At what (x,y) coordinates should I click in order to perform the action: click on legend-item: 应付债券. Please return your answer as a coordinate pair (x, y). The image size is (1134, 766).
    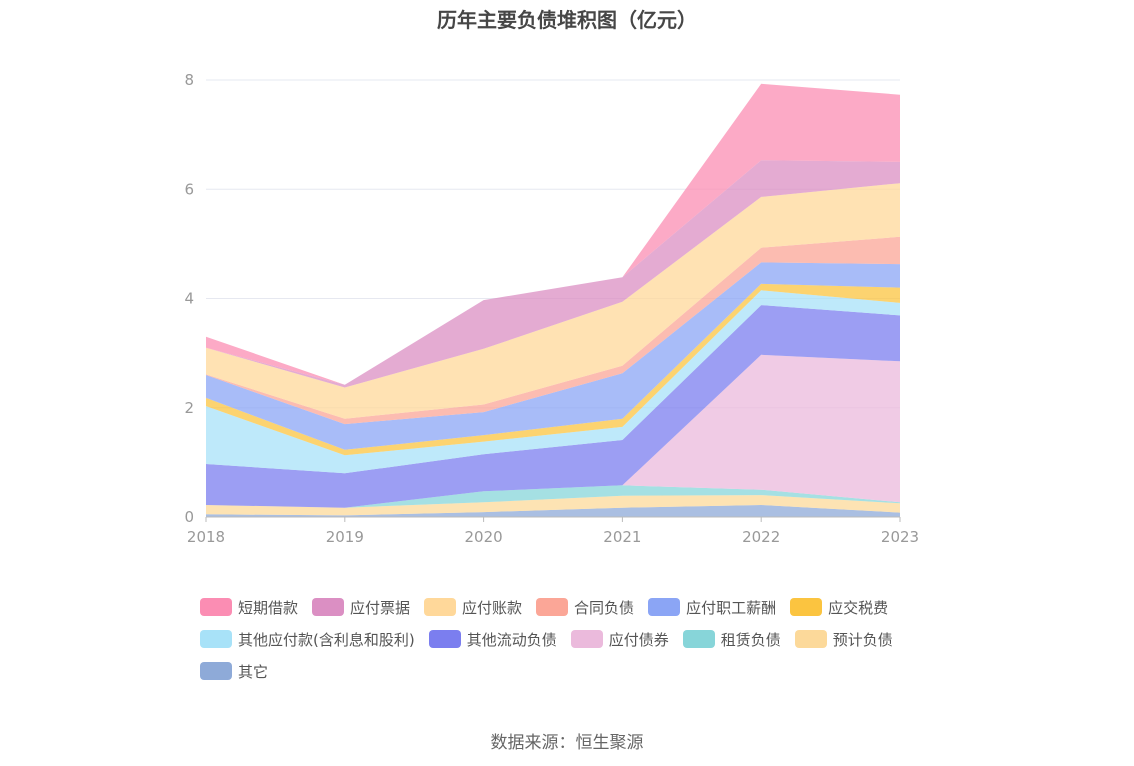
    Looking at the image, I should click on (619, 639).